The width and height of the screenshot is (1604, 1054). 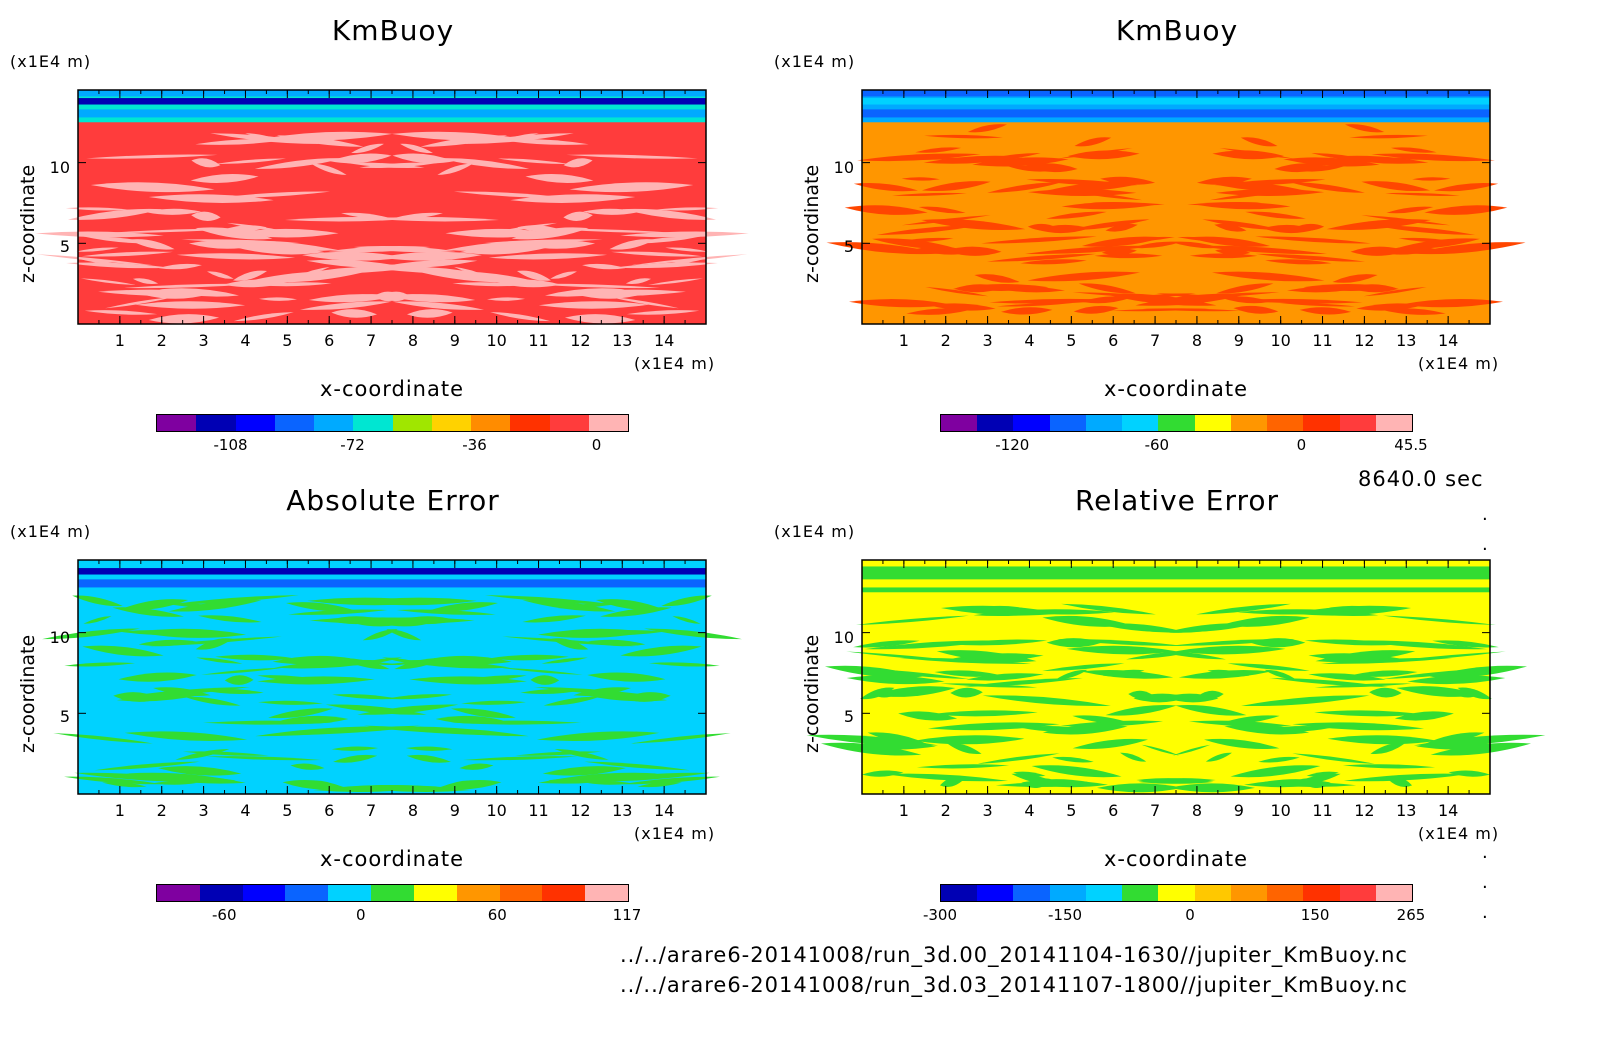 I want to click on x-unit-label: (x1E4 m), so click(x=1459, y=833).